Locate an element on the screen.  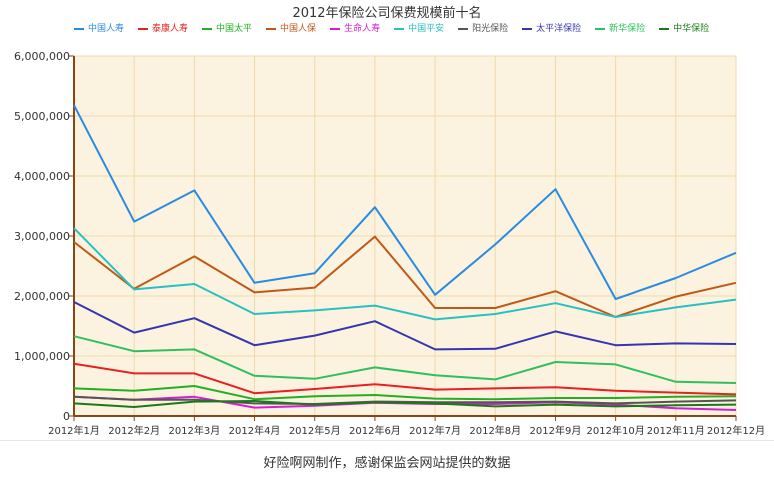
legend-item: 中国人保 is located at coordinates (291, 29).